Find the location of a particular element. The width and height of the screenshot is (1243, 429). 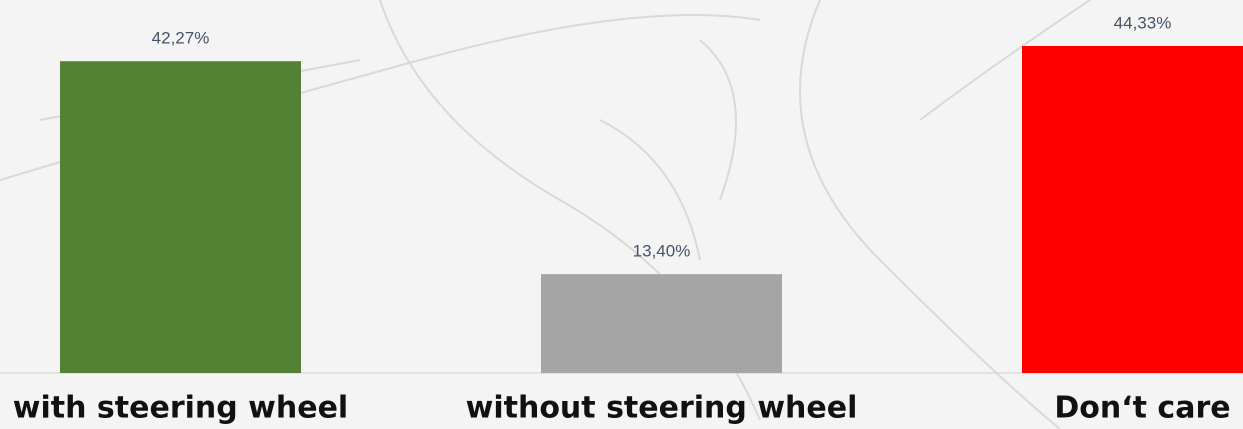

value-label: 13,40% is located at coordinates (662, 251).